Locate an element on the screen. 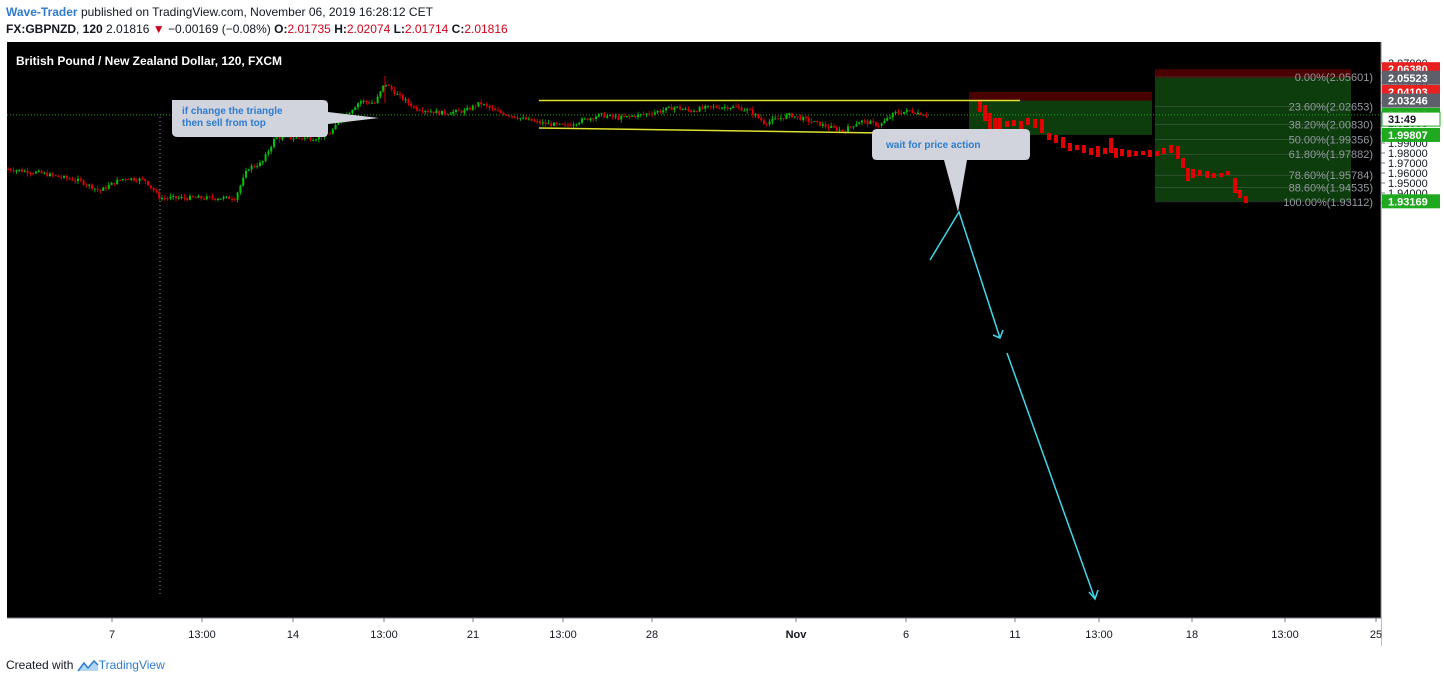  callout-wait-note: wait for price action is located at coordinates (951, 170).